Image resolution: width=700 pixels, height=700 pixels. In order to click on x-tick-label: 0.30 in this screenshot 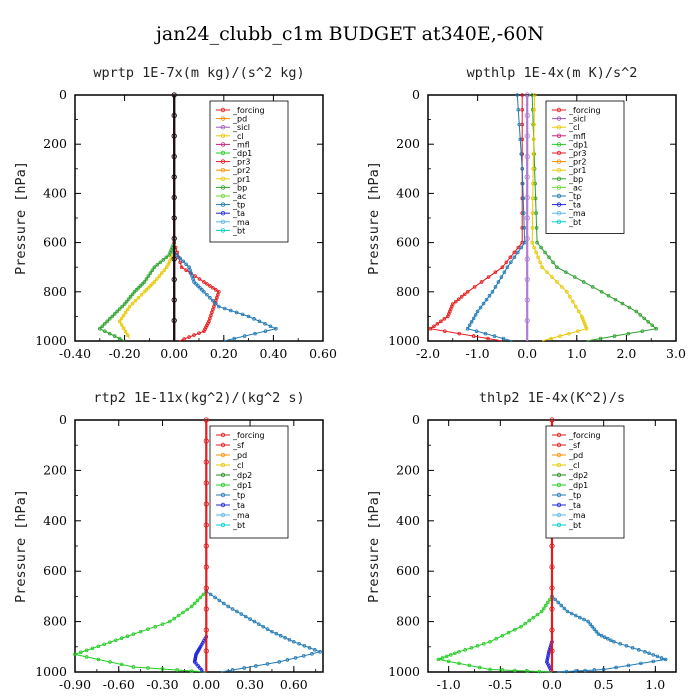, I will do `click(250, 684)`.